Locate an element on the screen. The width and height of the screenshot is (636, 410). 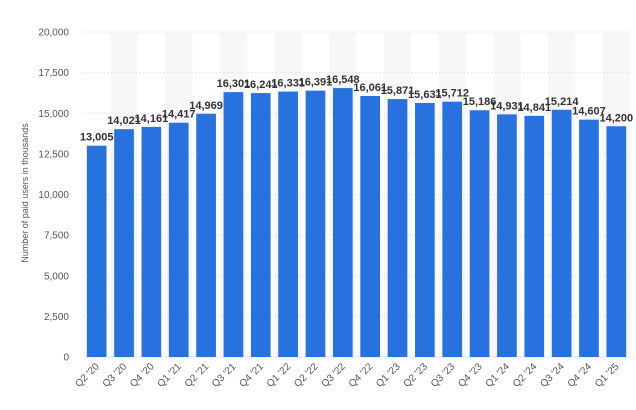
data-label: 16,061 is located at coordinates (370, 88).